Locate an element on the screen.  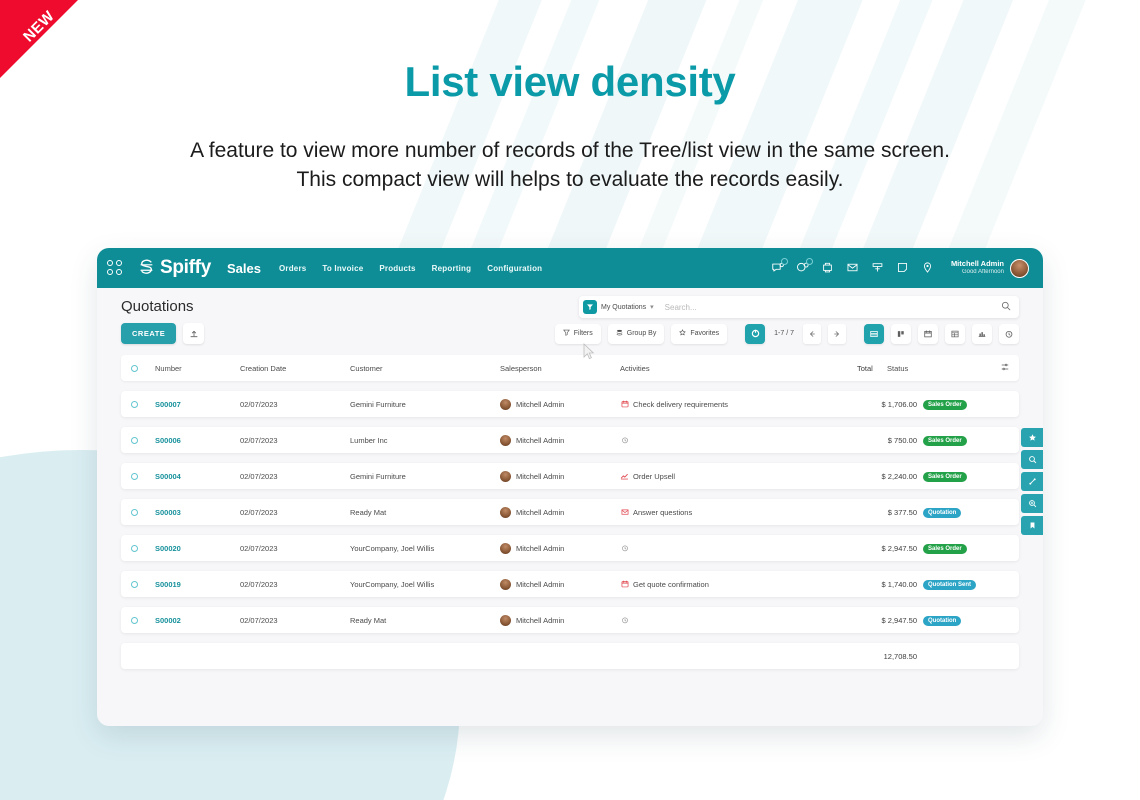
upload-icon is located at coordinates (194, 333).